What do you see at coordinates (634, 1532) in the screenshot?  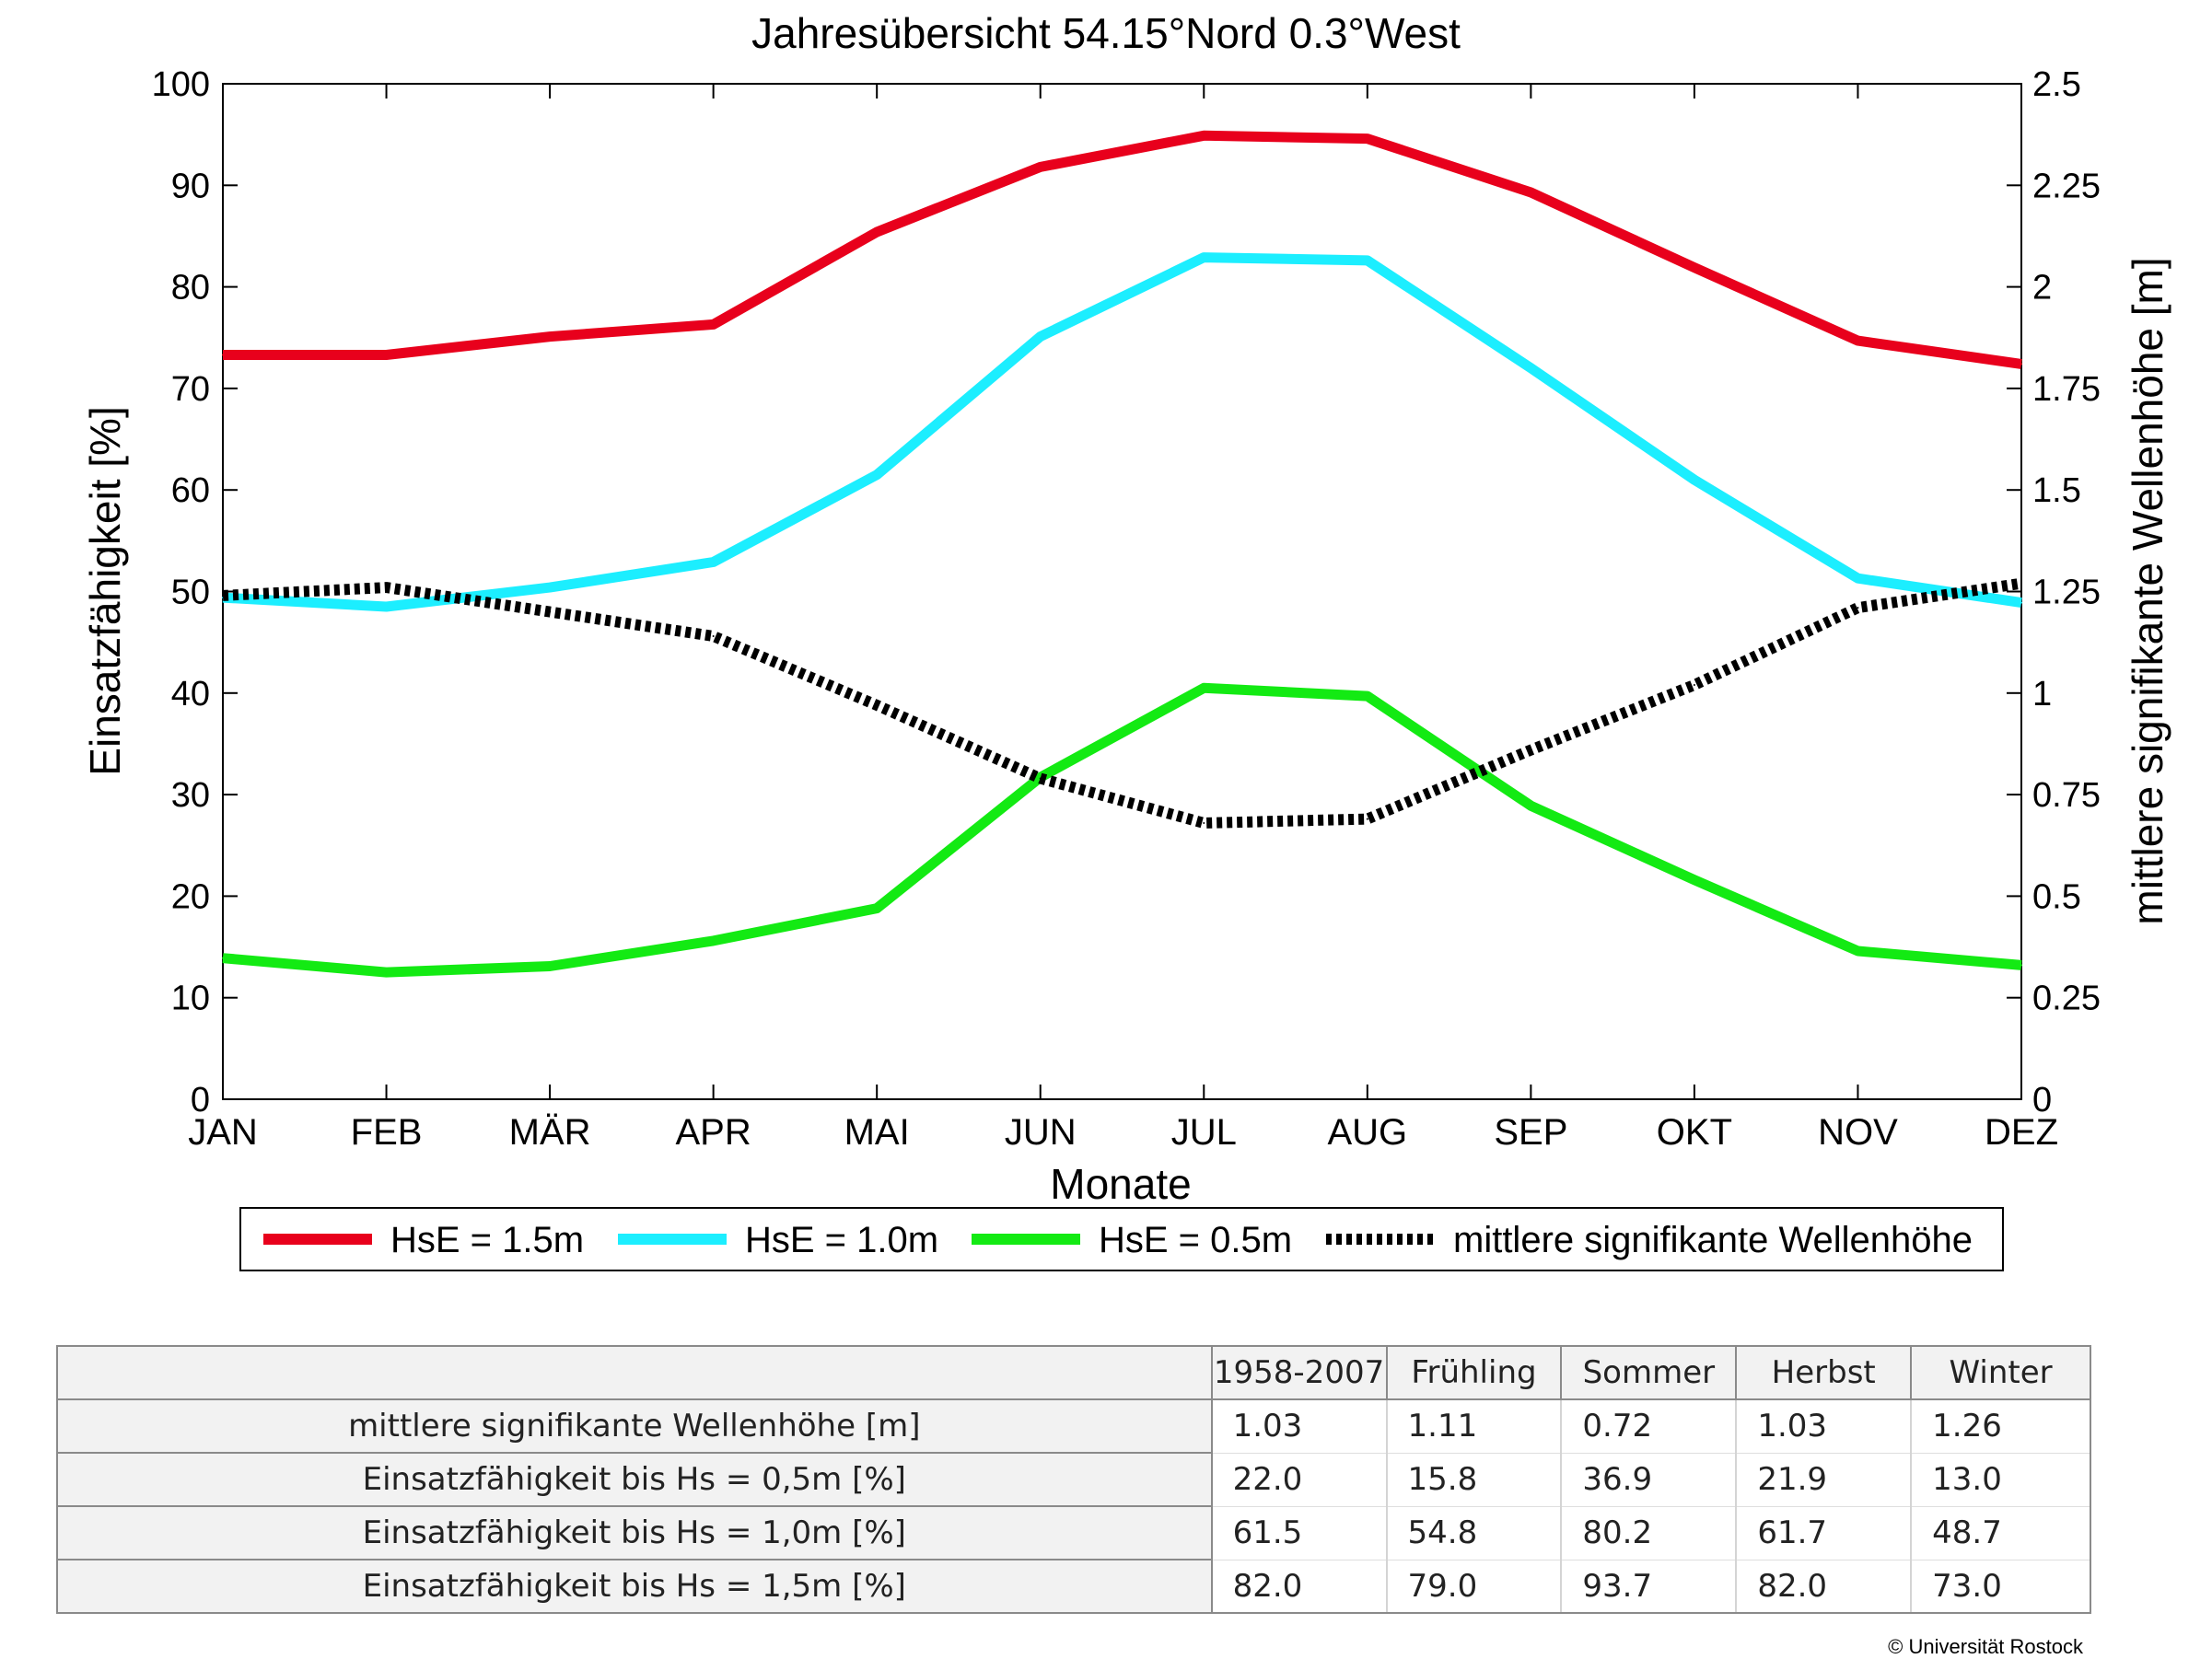 I see `row-label: Einsatzfähigkeit bis Hs = 1,0m [%]` at bounding box center [634, 1532].